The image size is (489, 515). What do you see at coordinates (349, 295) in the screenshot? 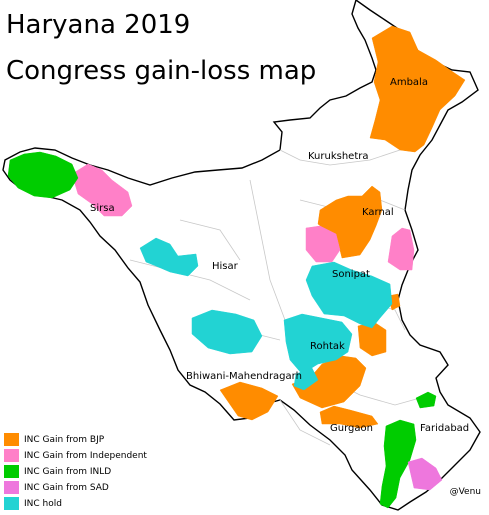
I see `sonipat-hold-region` at bounding box center [349, 295].